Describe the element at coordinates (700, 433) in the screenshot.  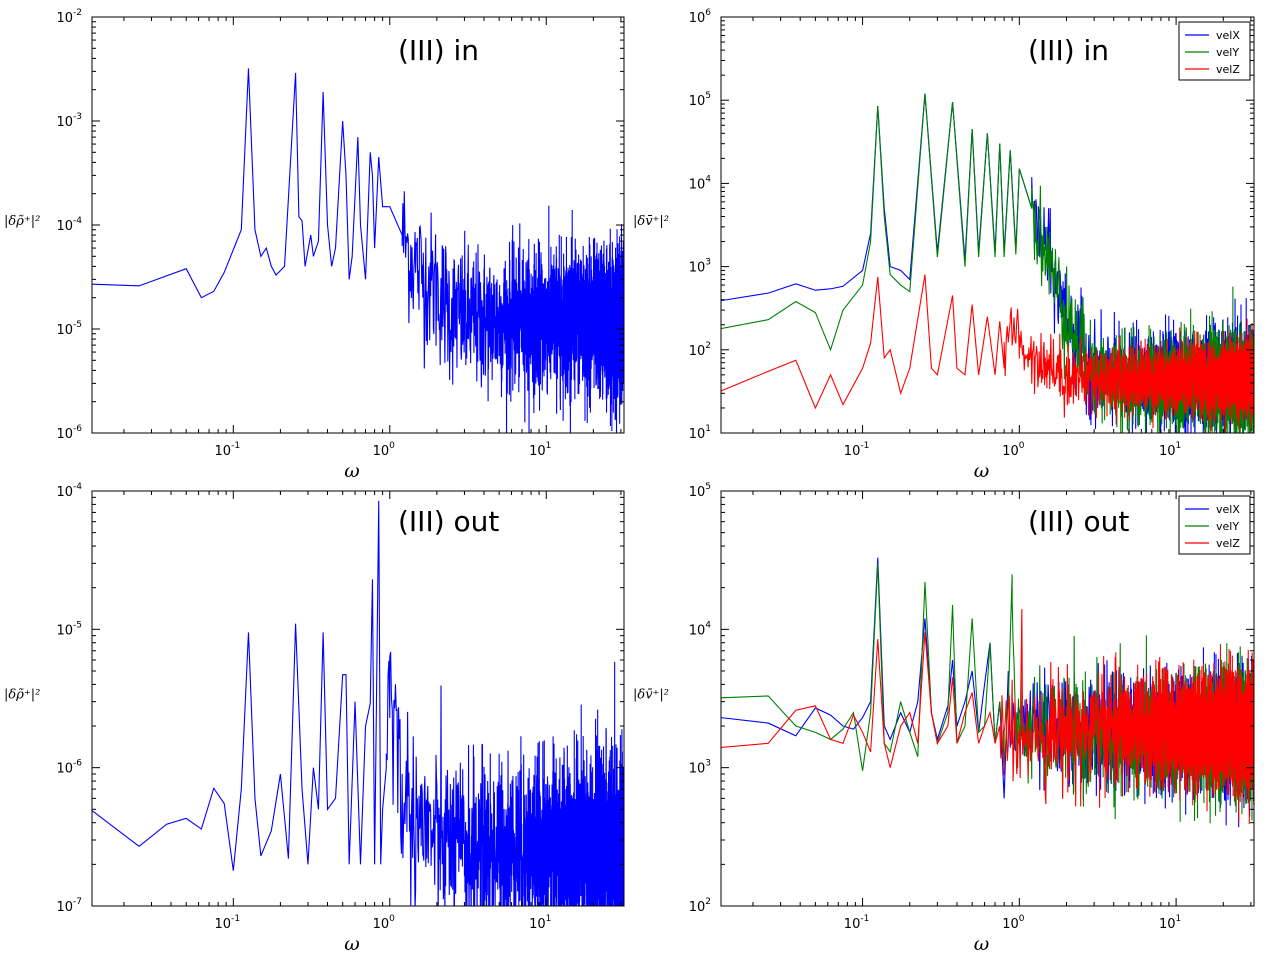
I see `y-tick-label: 10¹` at that location.